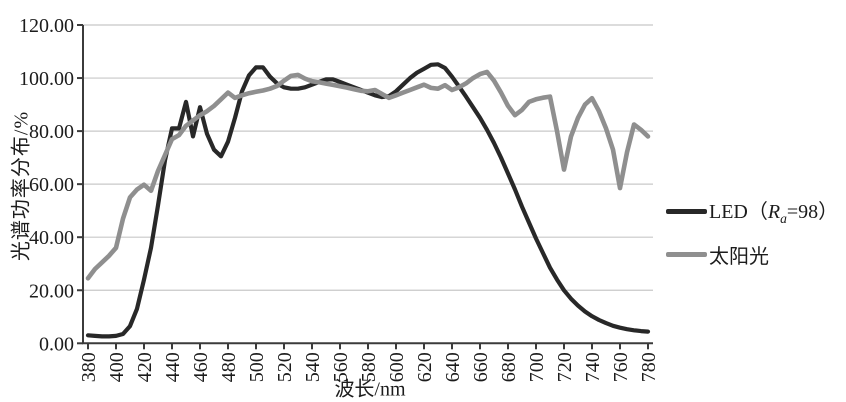  What do you see at coordinates (51, 291) in the screenshot?
I see `y-tick-label: 20.00` at bounding box center [51, 291].